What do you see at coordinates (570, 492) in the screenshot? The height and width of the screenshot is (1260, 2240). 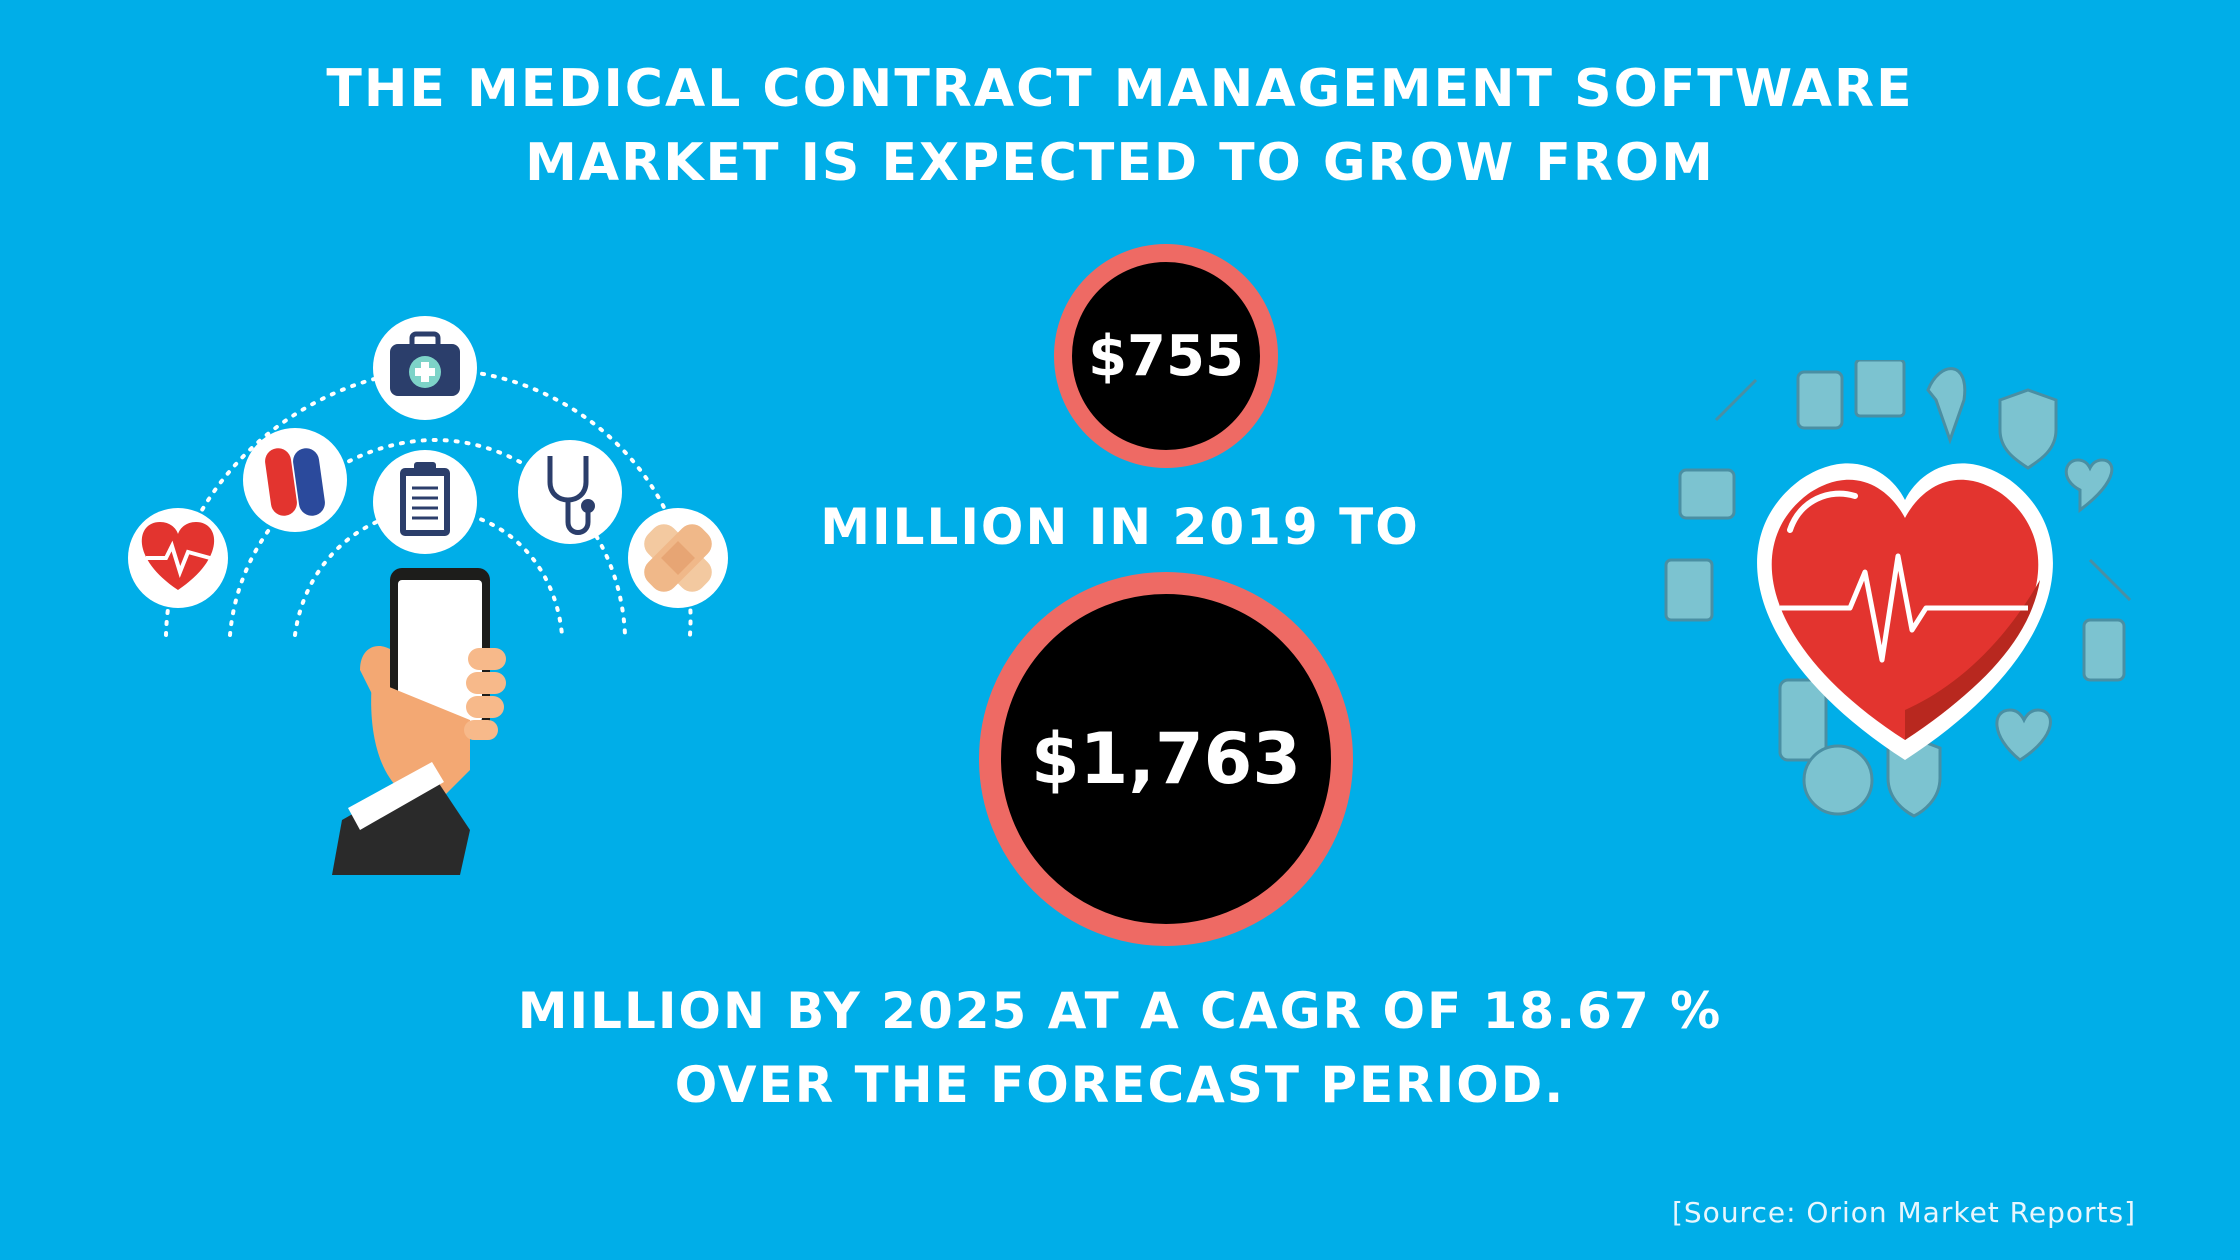 I see `stethoscope-icon` at bounding box center [570, 492].